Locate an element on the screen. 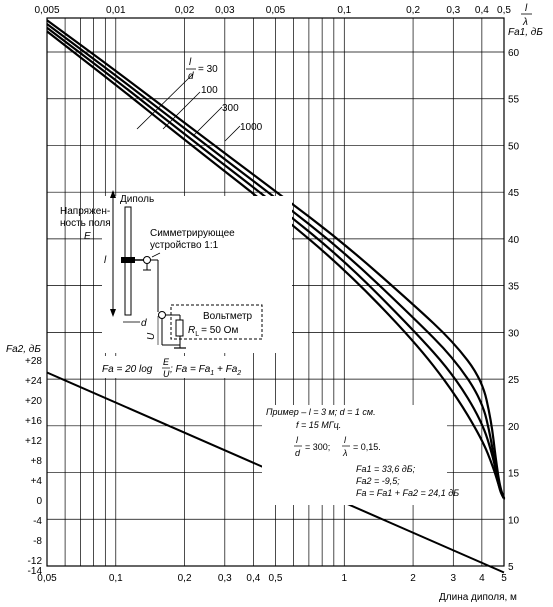 The image size is (553, 607). balun-label-1: Симметрирующее is located at coordinates (192, 233).